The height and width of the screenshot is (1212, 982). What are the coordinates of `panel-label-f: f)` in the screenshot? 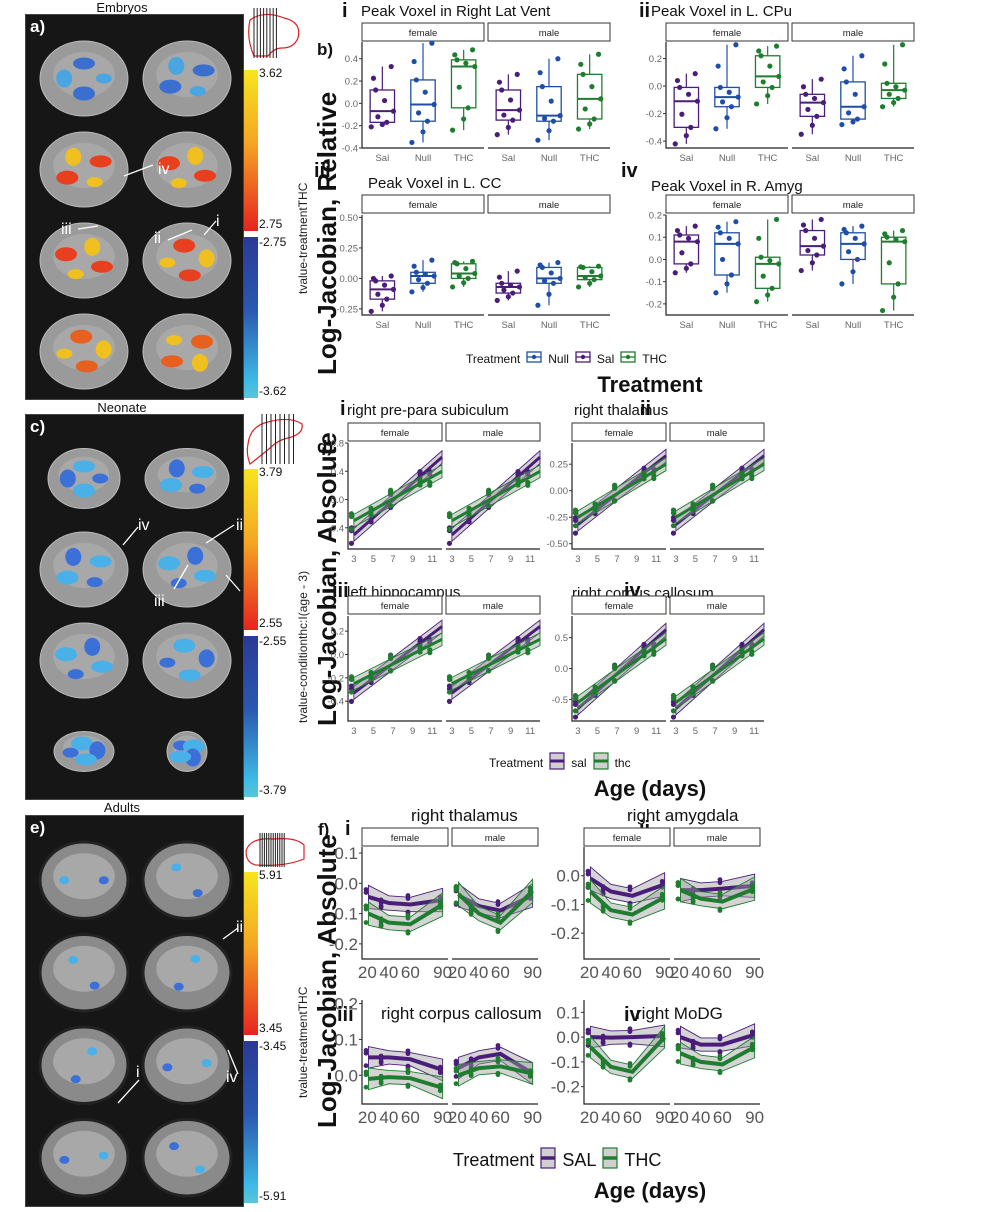 It's located at (324, 829).